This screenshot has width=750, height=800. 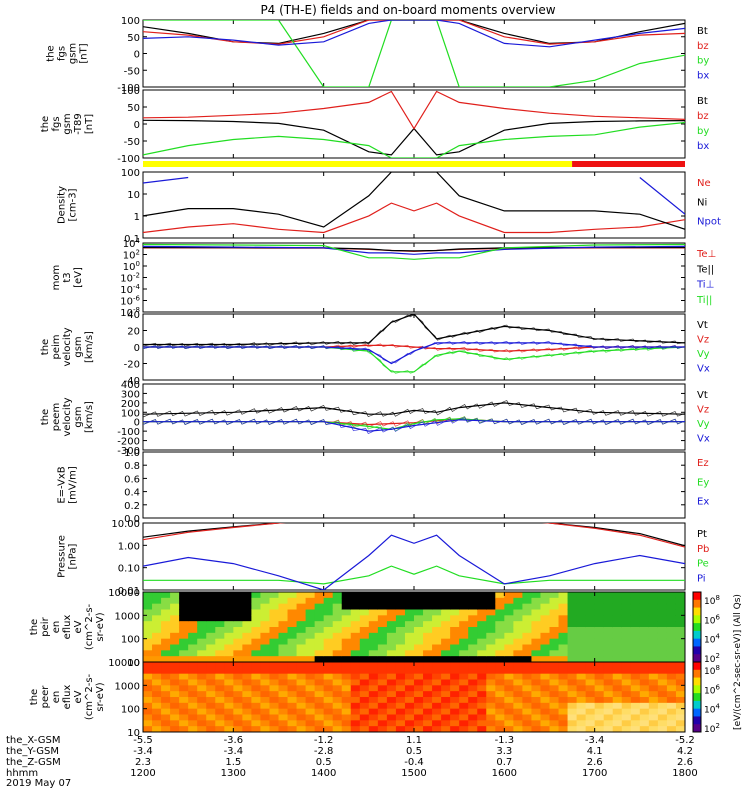 I want to click on series-line-Pe, so click(x=414, y=575).